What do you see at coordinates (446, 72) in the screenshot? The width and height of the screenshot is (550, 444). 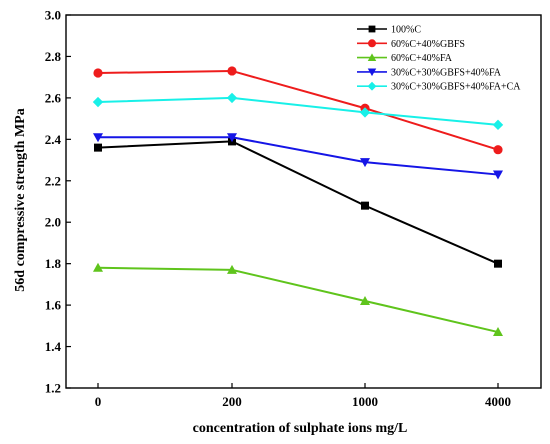 I see `legend-label: 30%C+30%GBFS+40%FA` at bounding box center [446, 72].